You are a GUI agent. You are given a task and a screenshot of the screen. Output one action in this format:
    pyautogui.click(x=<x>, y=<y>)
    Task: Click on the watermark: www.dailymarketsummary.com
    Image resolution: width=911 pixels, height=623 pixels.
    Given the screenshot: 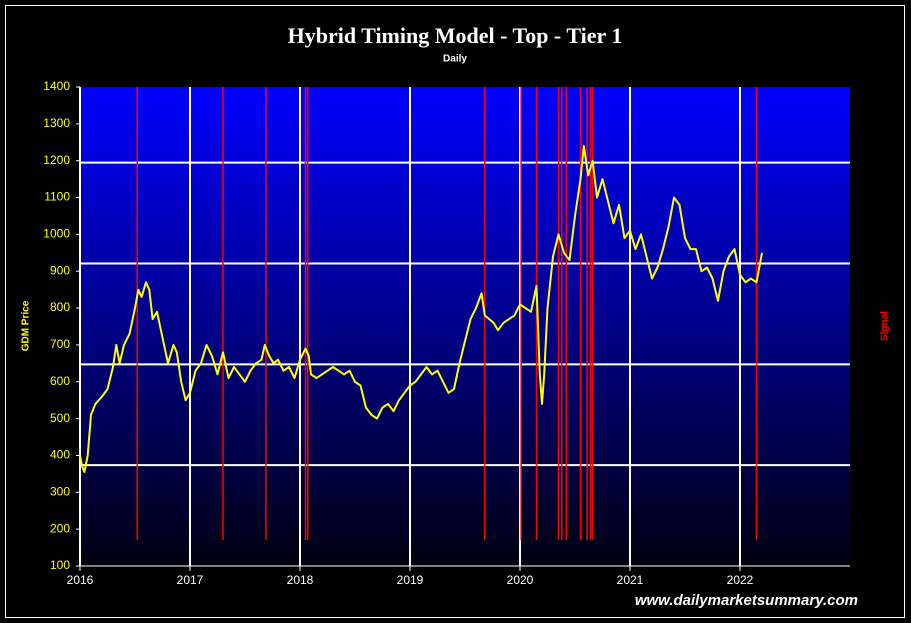 What is the action you would take?
    pyautogui.click(x=746, y=600)
    